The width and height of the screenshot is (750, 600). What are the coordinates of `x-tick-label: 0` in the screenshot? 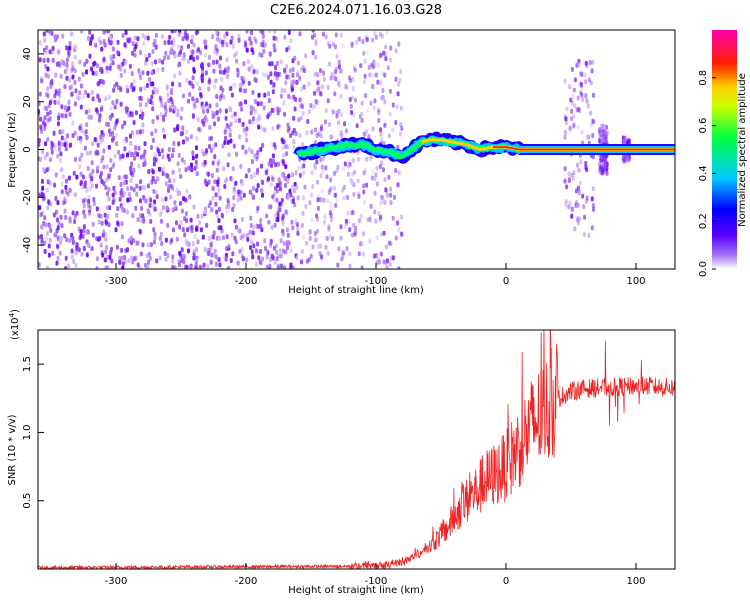 It's located at (506, 281).